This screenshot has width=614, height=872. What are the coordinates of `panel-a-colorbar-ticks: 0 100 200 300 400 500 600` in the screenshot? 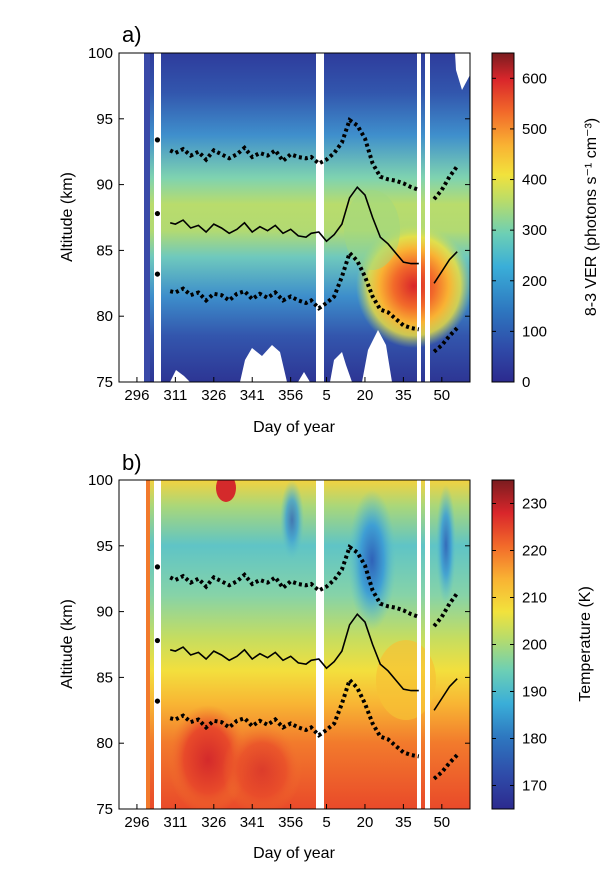 It's located at (519, 230).